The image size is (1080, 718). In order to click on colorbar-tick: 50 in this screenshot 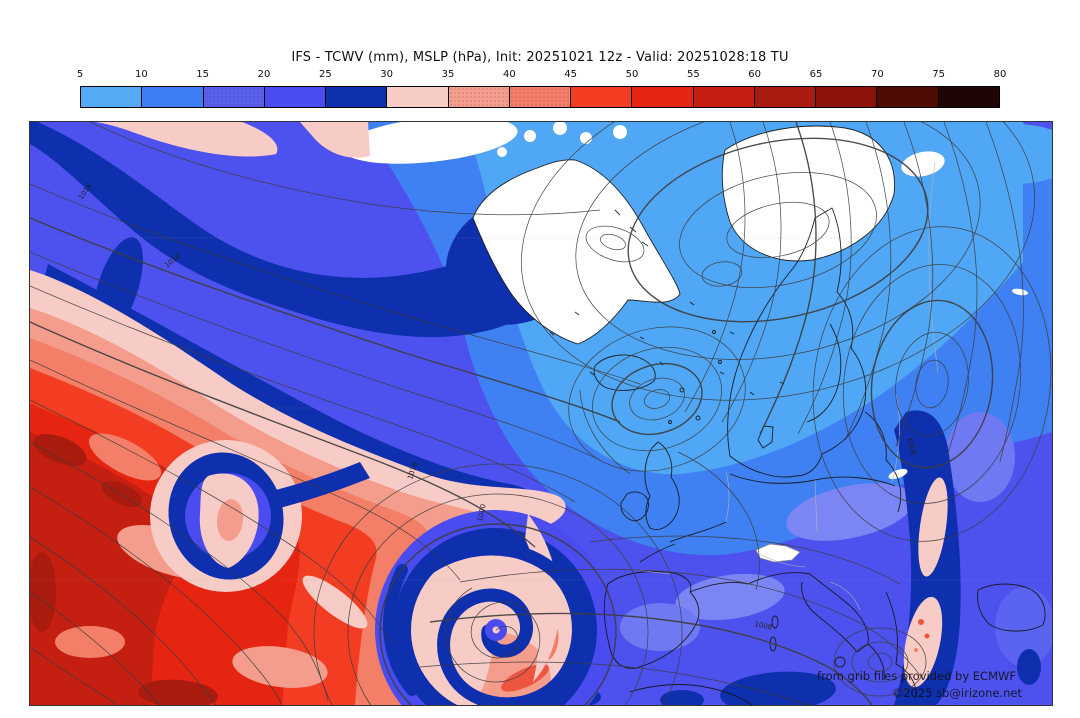, I will do `click(632, 74)`.